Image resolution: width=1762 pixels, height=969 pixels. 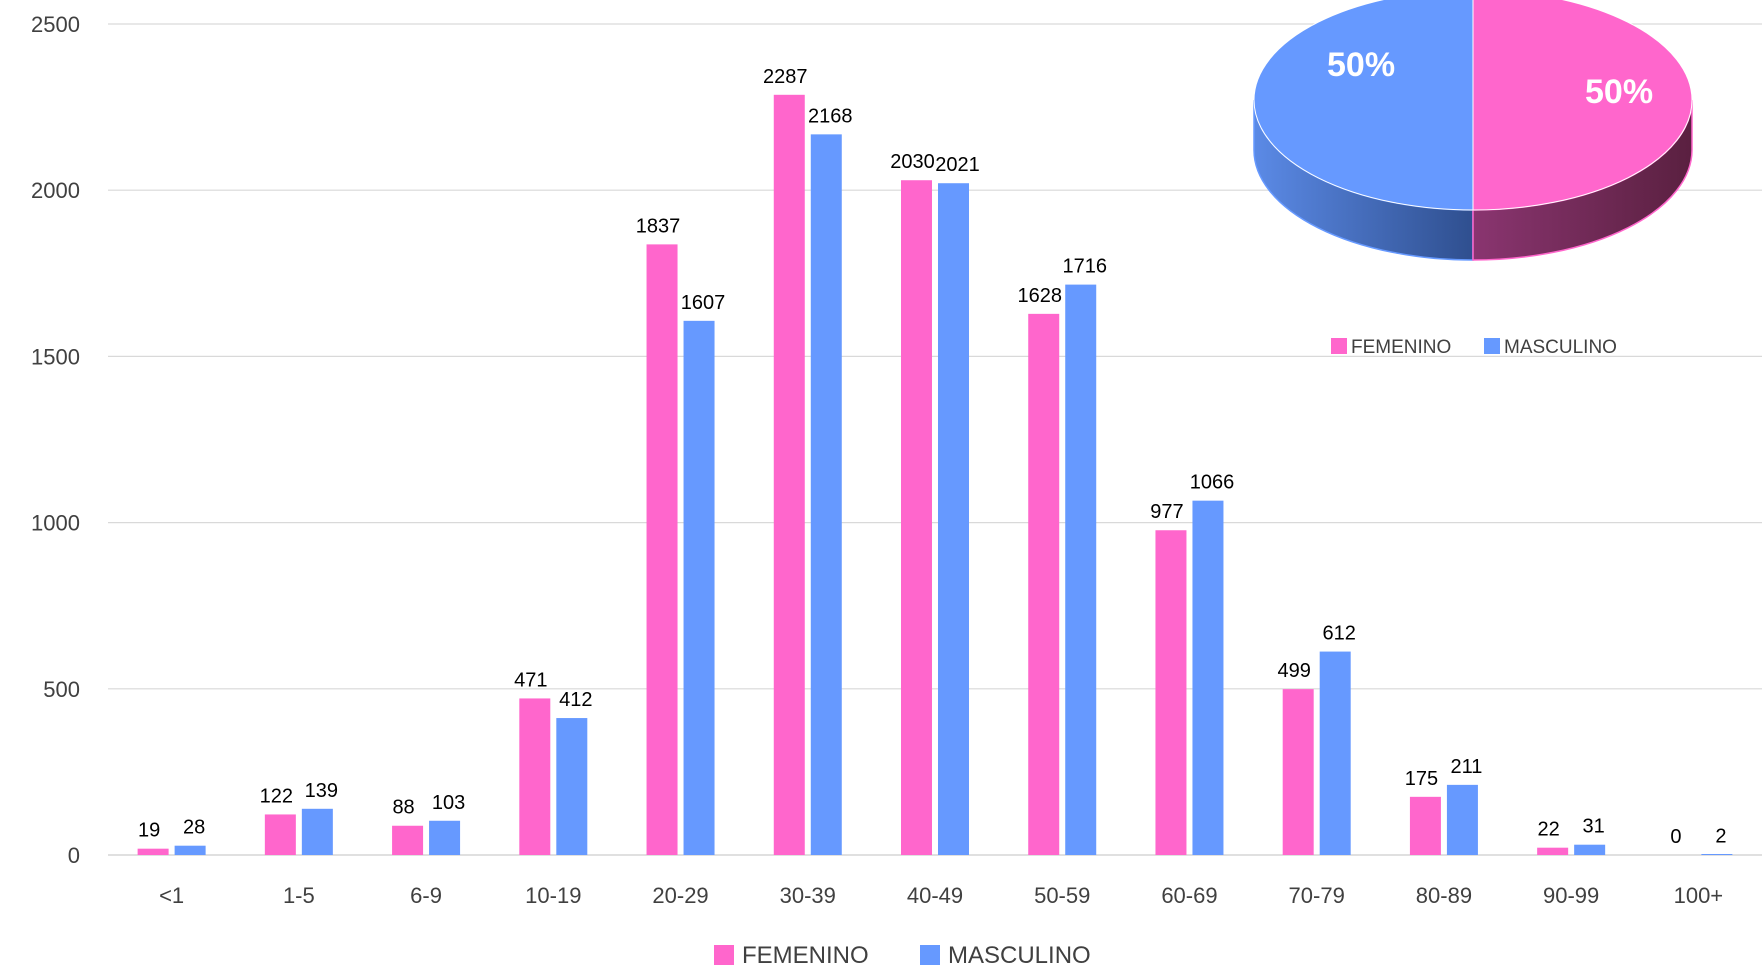 I want to click on bar-legend: FEMENINO MASCULINO, so click(x=902, y=955).